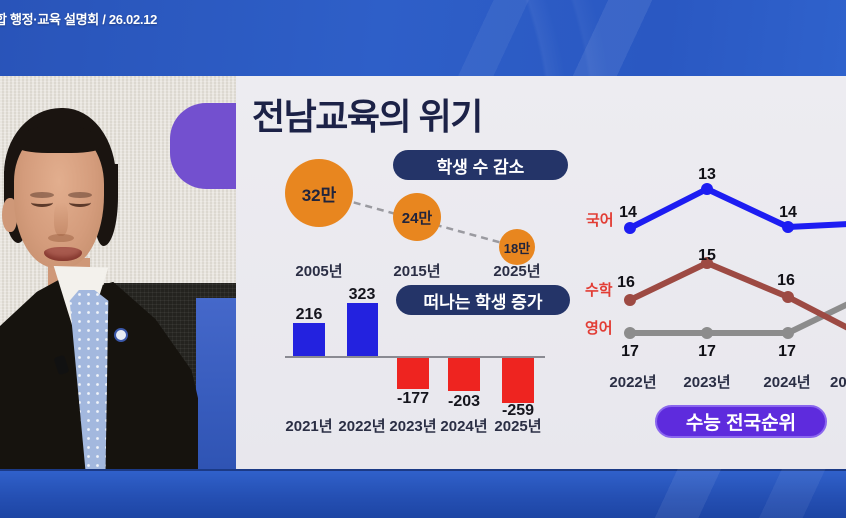 The width and height of the screenshot is (846, 518). Describe the element at coordinates (413, 398) in the screenshot. I see `bar-value-label: -177` at that location.